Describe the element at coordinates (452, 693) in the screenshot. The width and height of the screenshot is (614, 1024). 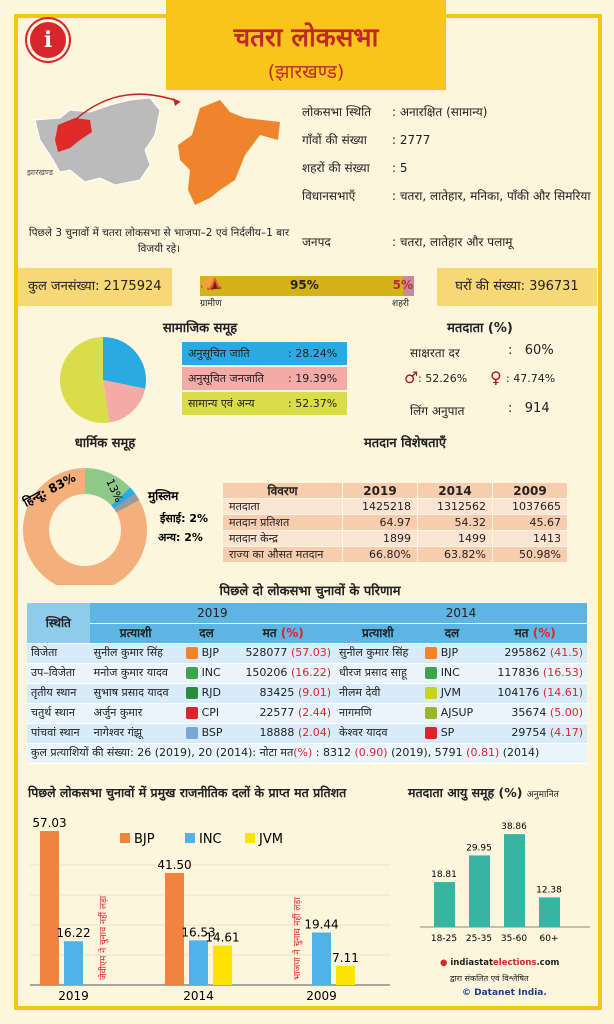
I see `party: JVM` at that location.